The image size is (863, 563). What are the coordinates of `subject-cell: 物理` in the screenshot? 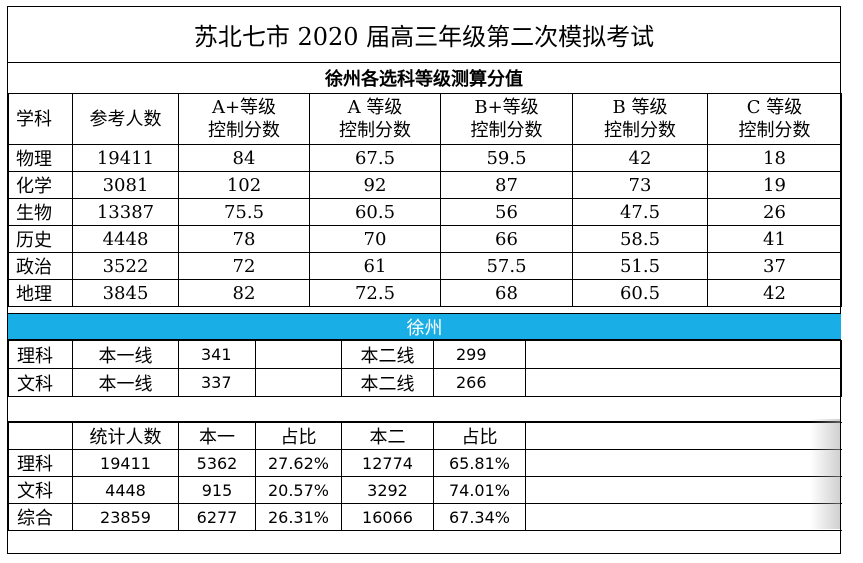 It's located at (40, 158).